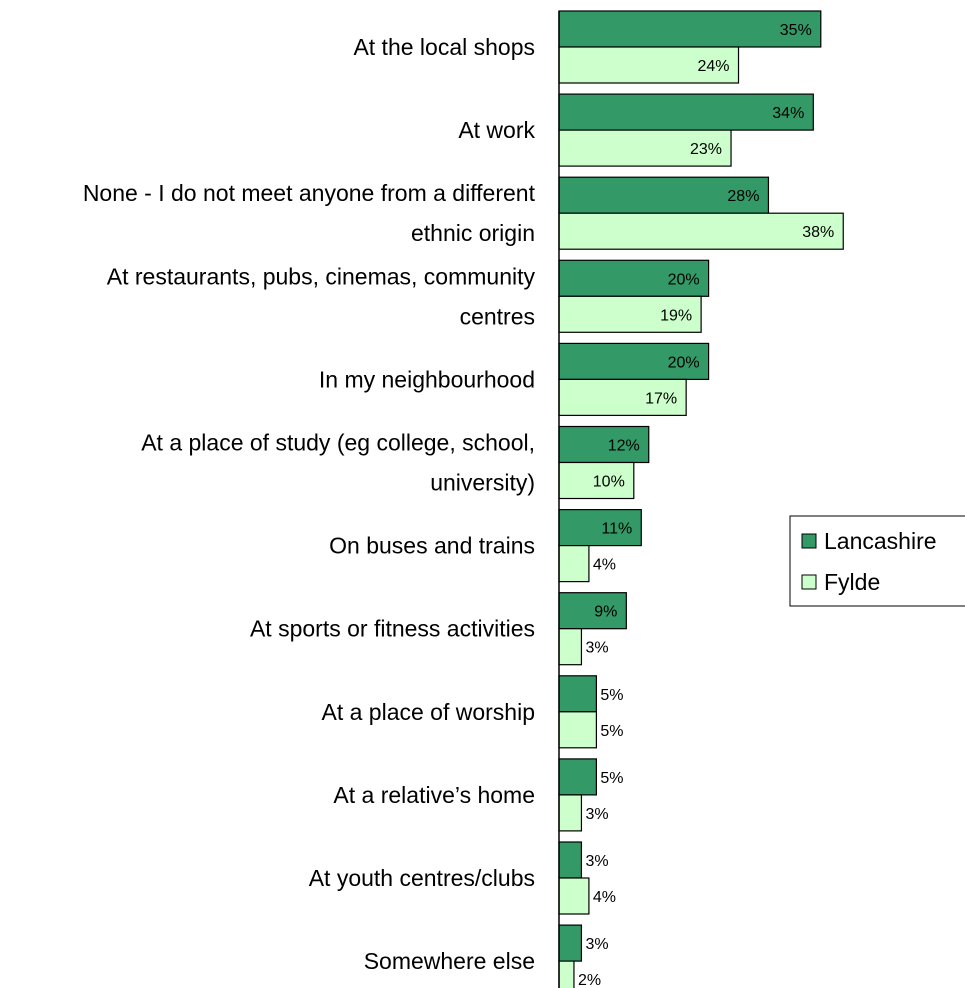  What do you see at coordinates (796, 30) in the screenshot?
I see `data-label-lancashire: 35%` at bounding box center [796, 30].